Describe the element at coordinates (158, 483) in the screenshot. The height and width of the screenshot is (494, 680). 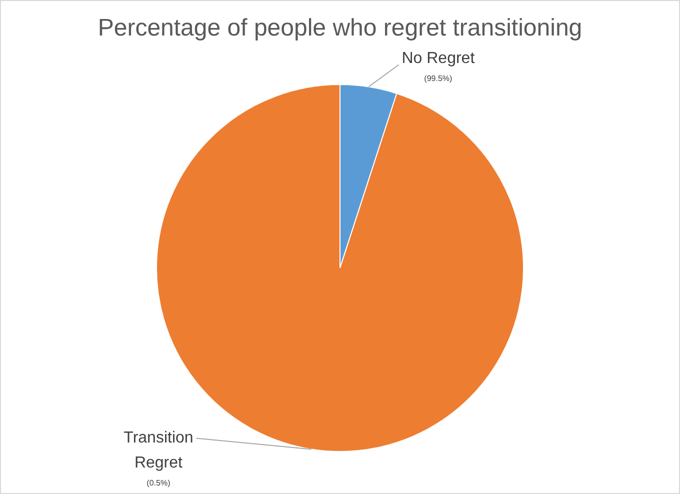
I see `text: (0.5%)` at that location.